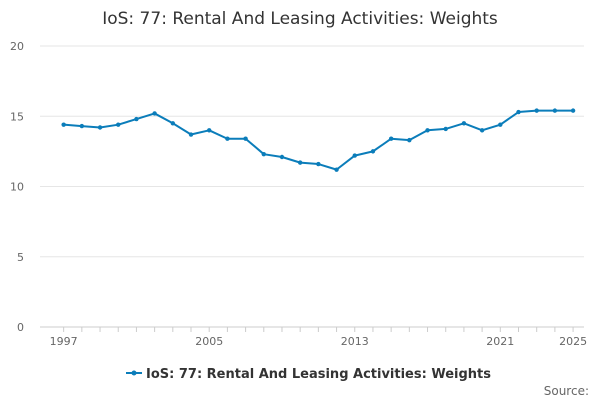 This screenshot has width=600, height=400. What do you see at coordinates (566, 391) in the screenshot?
I see `source-label: Source:` at bounding box center [566, 391].